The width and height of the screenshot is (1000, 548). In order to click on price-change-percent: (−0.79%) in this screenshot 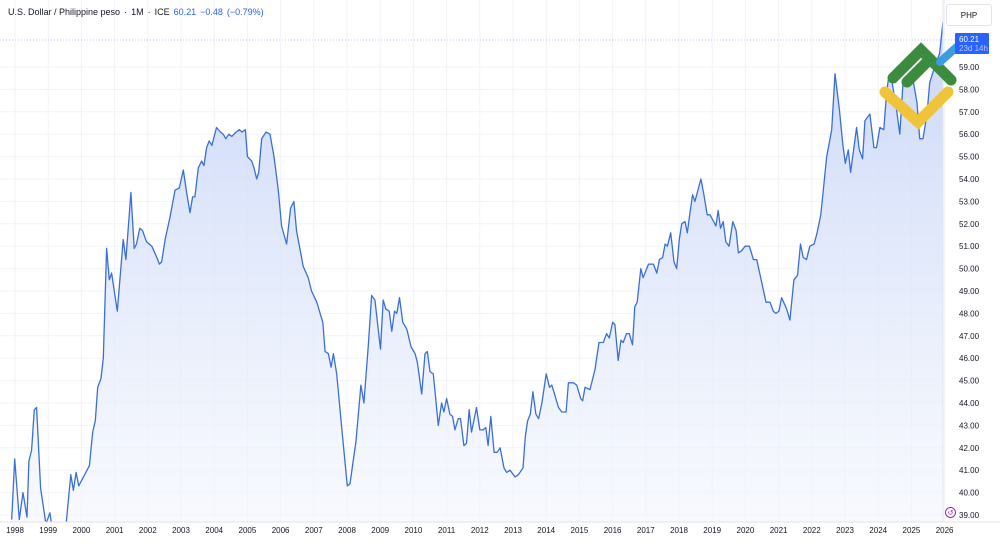, I will do `click(245, 12)`.